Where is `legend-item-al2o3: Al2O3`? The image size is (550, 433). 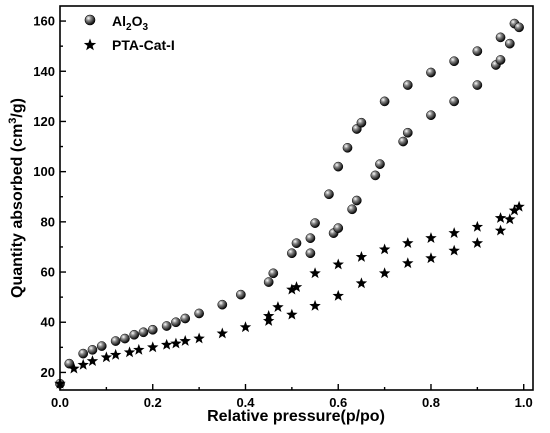 legend-item-al2o3: Al2O3 is located at coordinates (116, 23).